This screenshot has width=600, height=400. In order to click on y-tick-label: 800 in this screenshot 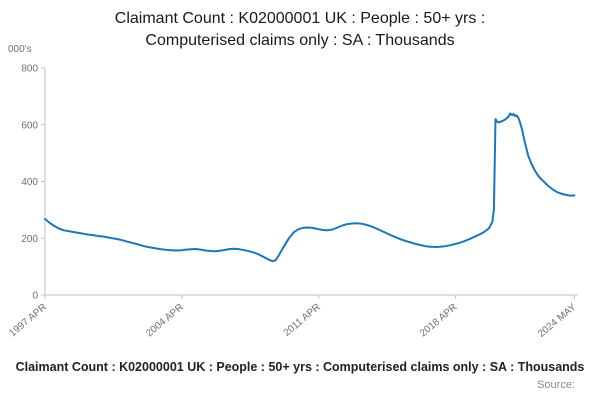, I will do `click(29, 69)`.